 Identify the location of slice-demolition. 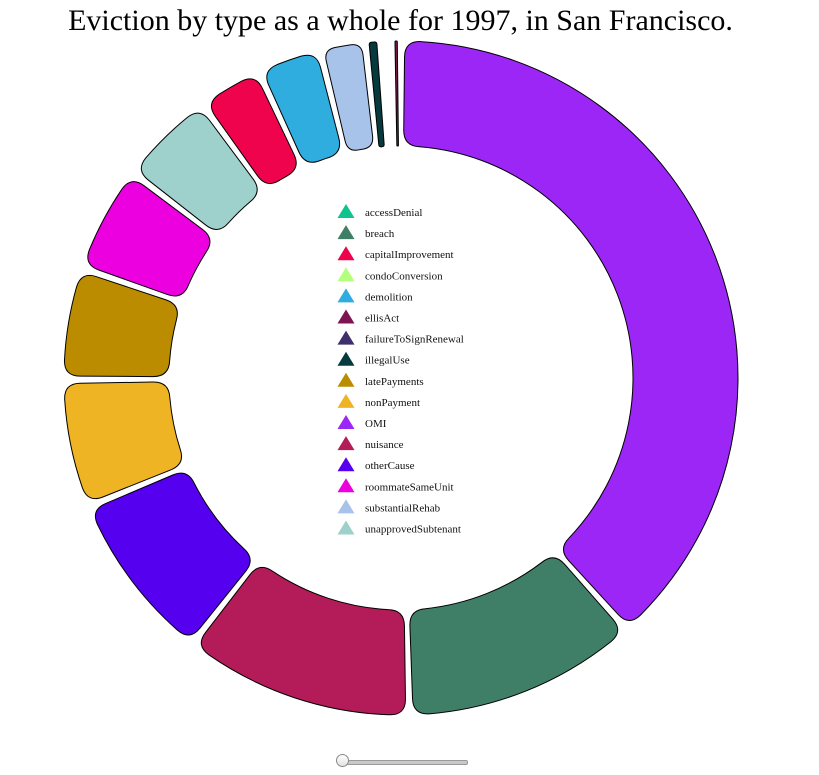
(303, 108).